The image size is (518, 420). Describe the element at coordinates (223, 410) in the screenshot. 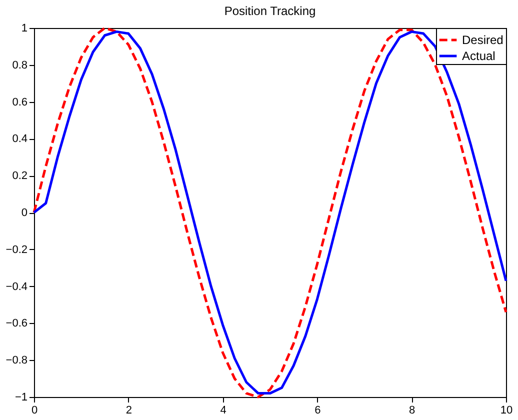

I see `x-tick-label: 4` at that location.